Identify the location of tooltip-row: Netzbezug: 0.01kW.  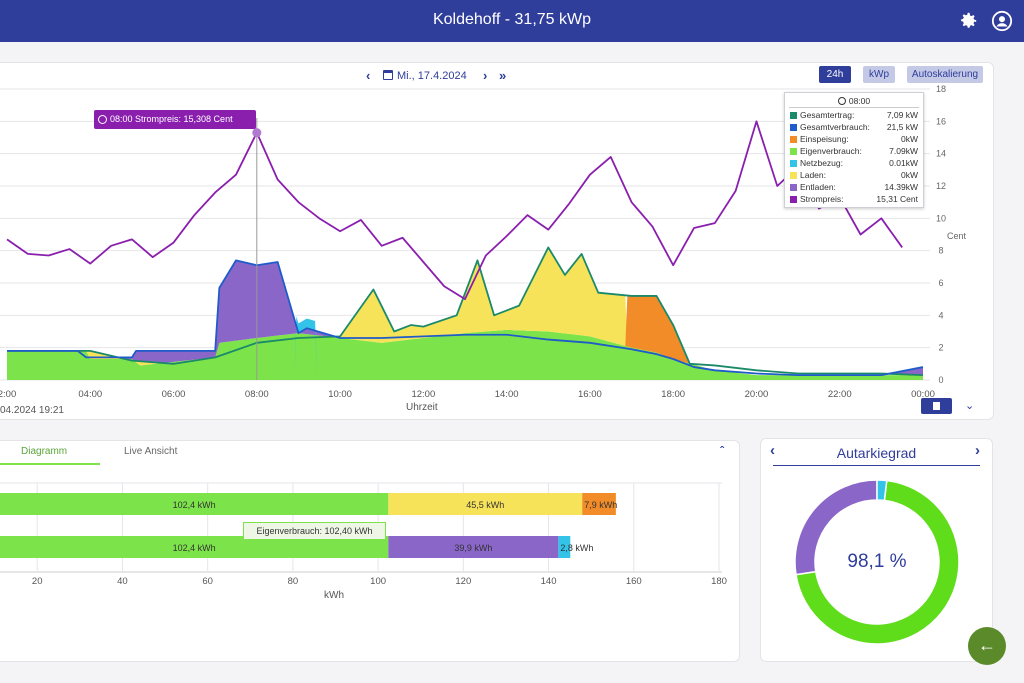
(854, 164).